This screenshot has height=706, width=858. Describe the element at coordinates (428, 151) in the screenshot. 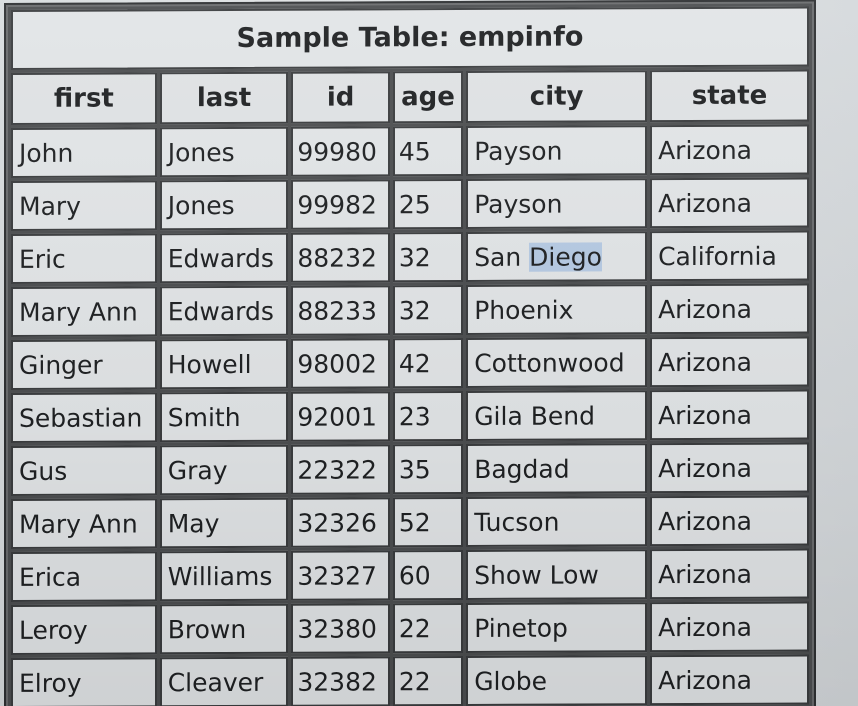

I see `table-cell-age: 45` at that location.